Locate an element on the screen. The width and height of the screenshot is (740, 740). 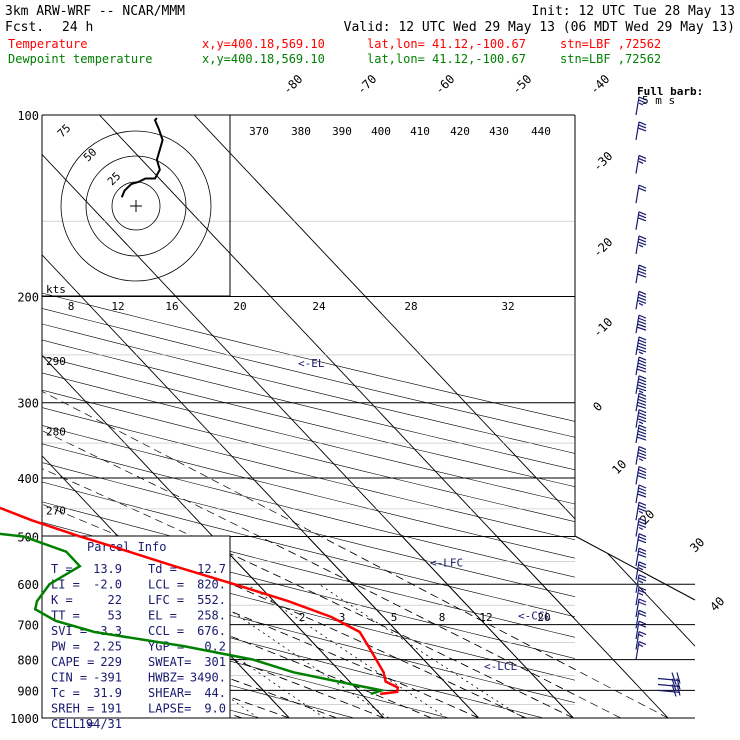
pressure-tick-label: 300 is located at coordinates (28, 404).